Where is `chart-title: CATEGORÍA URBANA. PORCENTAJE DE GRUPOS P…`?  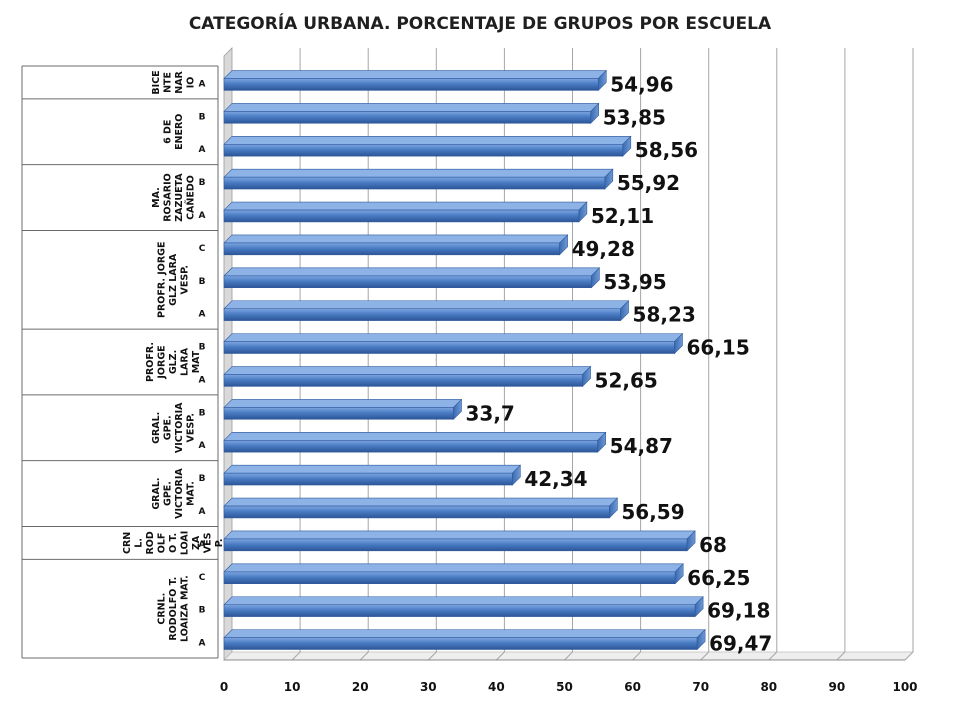
chart-title: CATEGORÍA URBANA. PORCENTAJE DE GRUPOS P… is located at coordinates (480, 24).